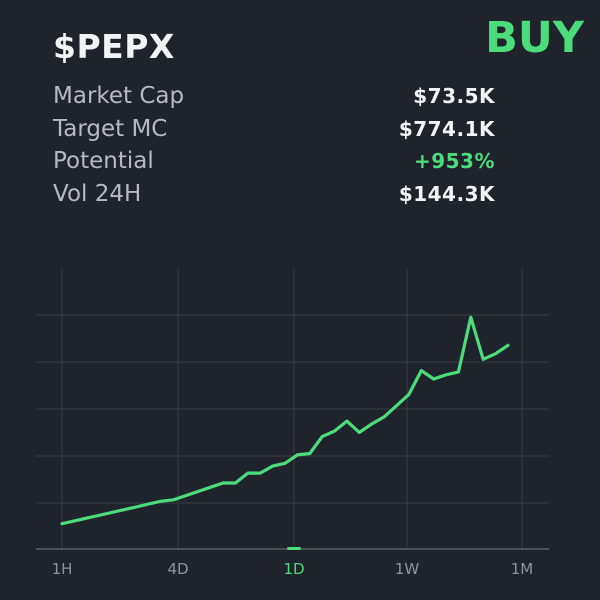 The width and height of the screenshot is (600, 600). Describe the element at coordinates (97, 193) in the screenshot. I see `stat-label: Vol 24H` at that location.